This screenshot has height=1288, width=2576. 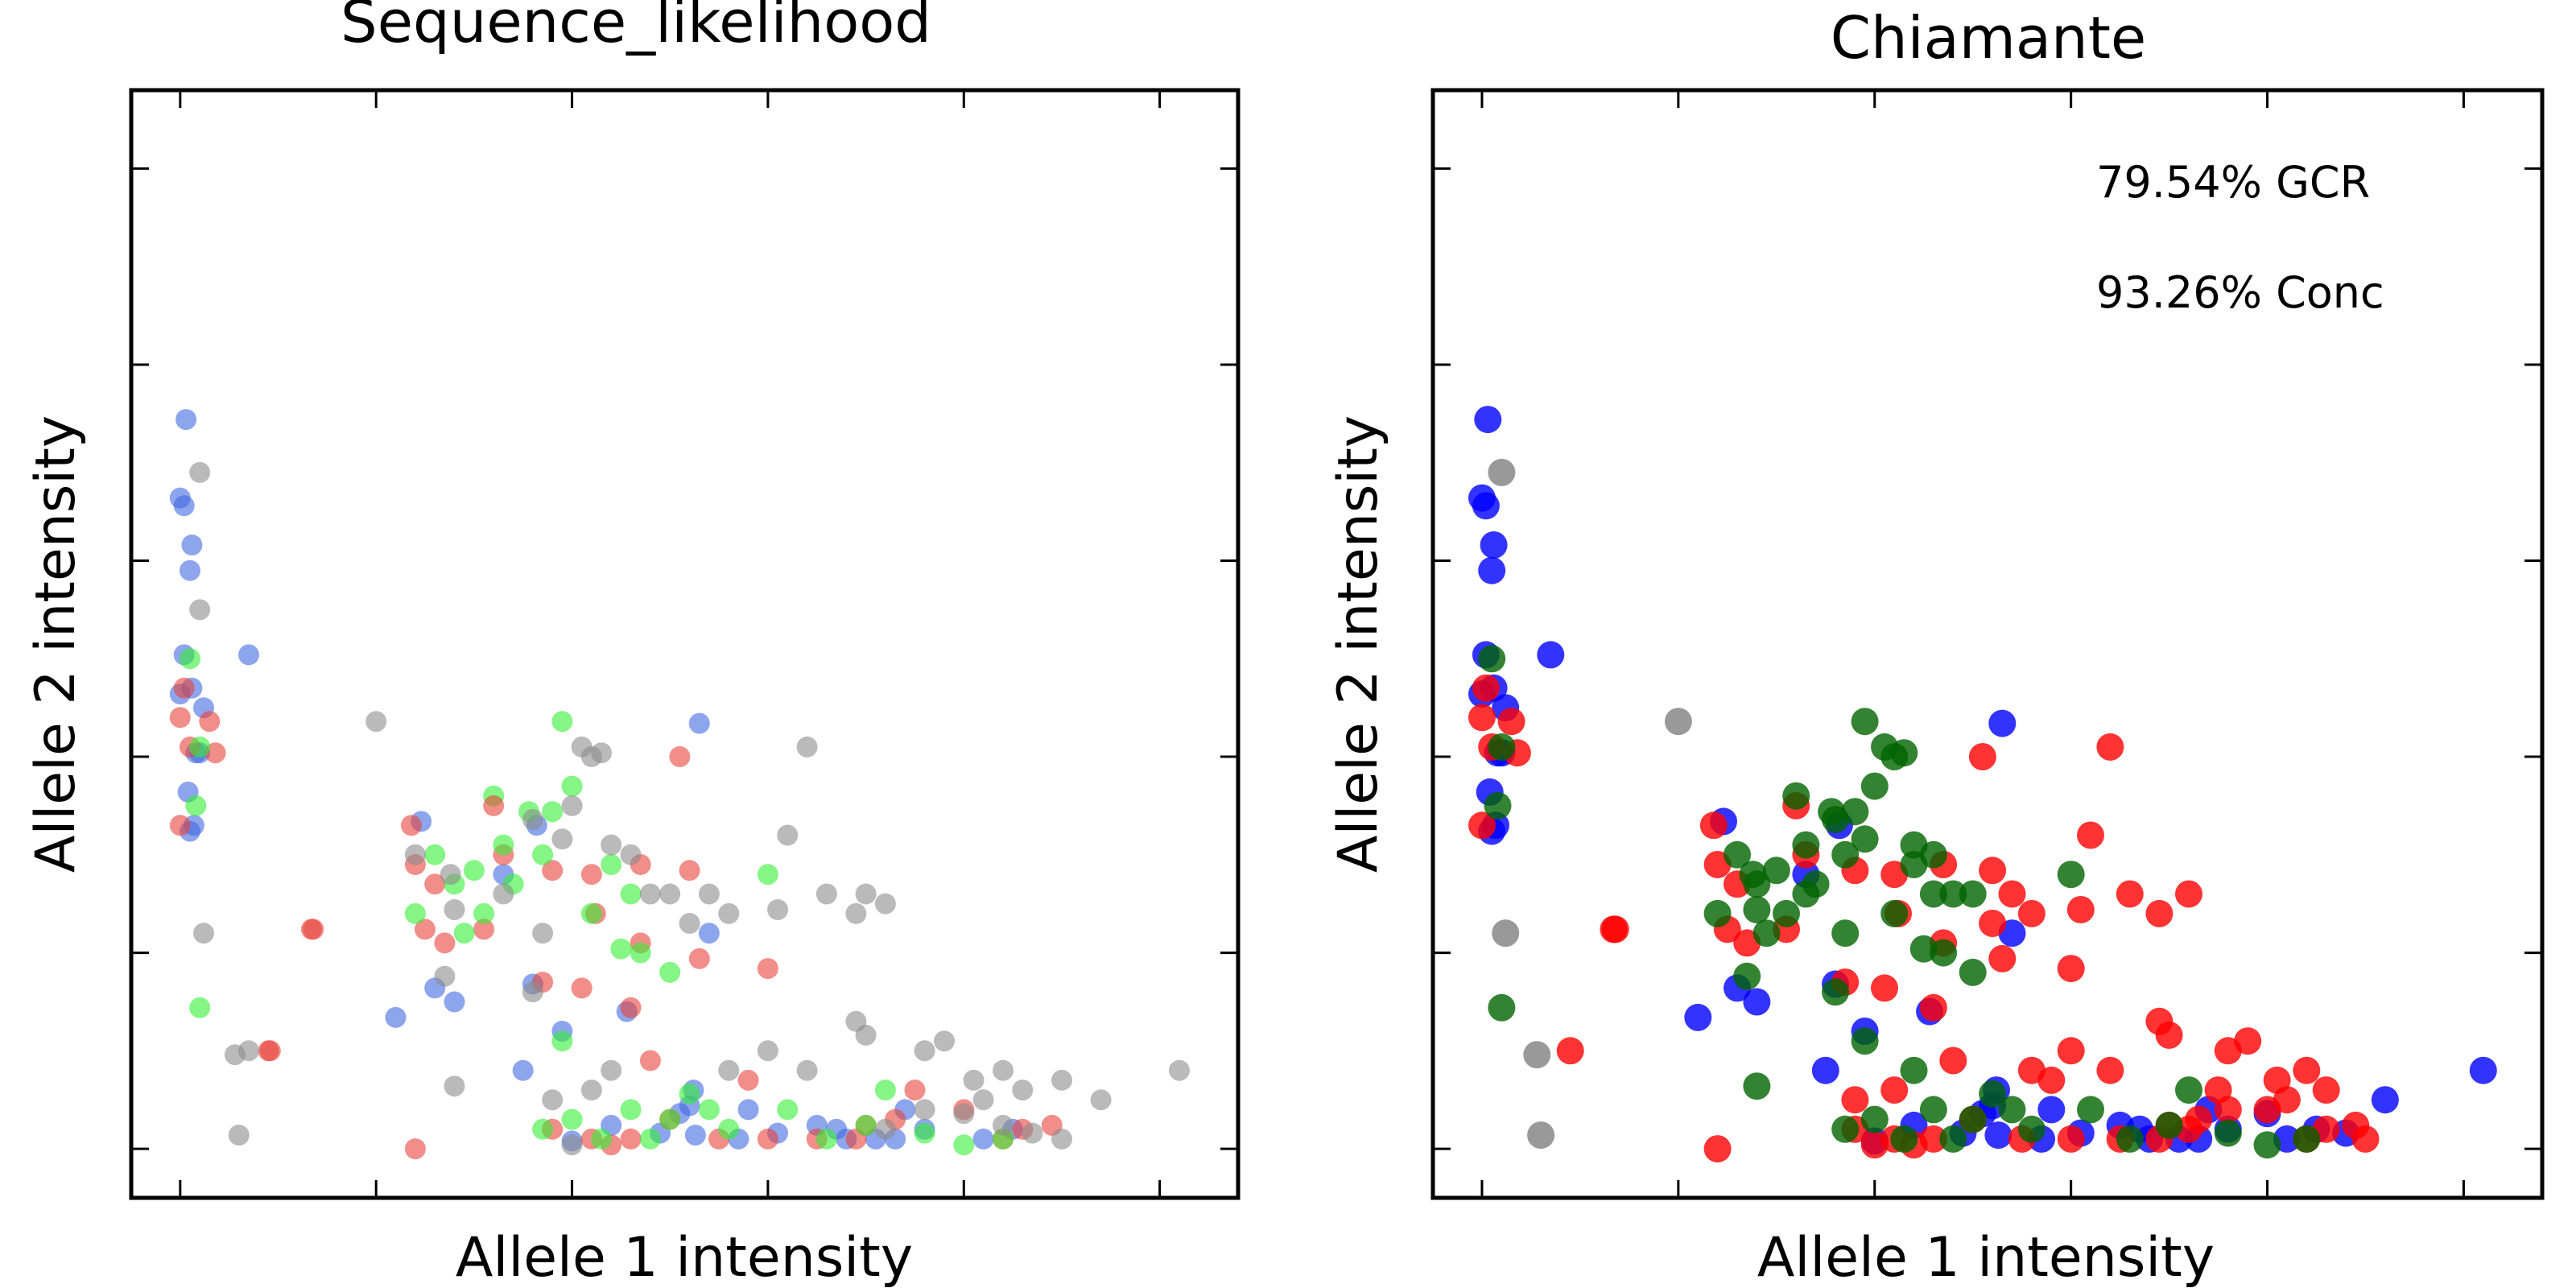 What do you see at coordinates (1537, 1055) in the screenshot?
I see `data-point-gray` at bounding box center [1537, 1055].